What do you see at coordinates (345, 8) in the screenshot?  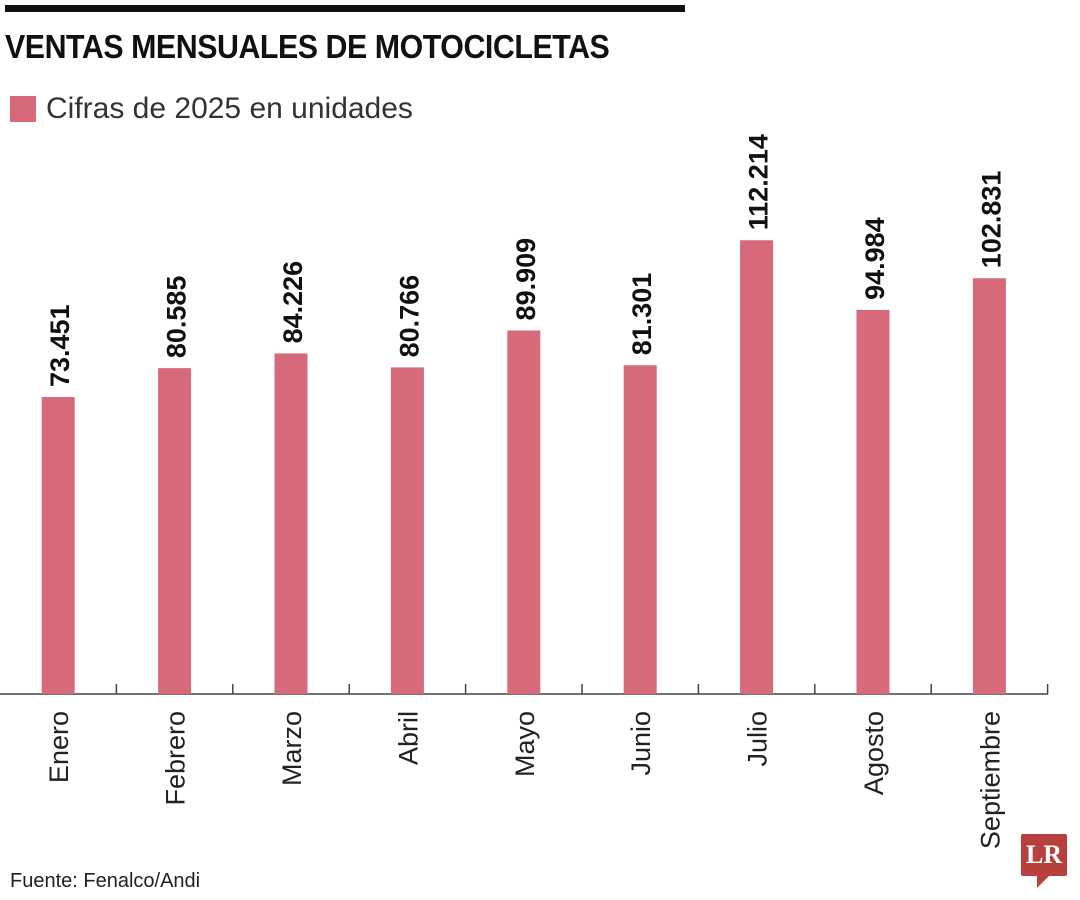 I see `top-rule` at bounding box center [345, 8].